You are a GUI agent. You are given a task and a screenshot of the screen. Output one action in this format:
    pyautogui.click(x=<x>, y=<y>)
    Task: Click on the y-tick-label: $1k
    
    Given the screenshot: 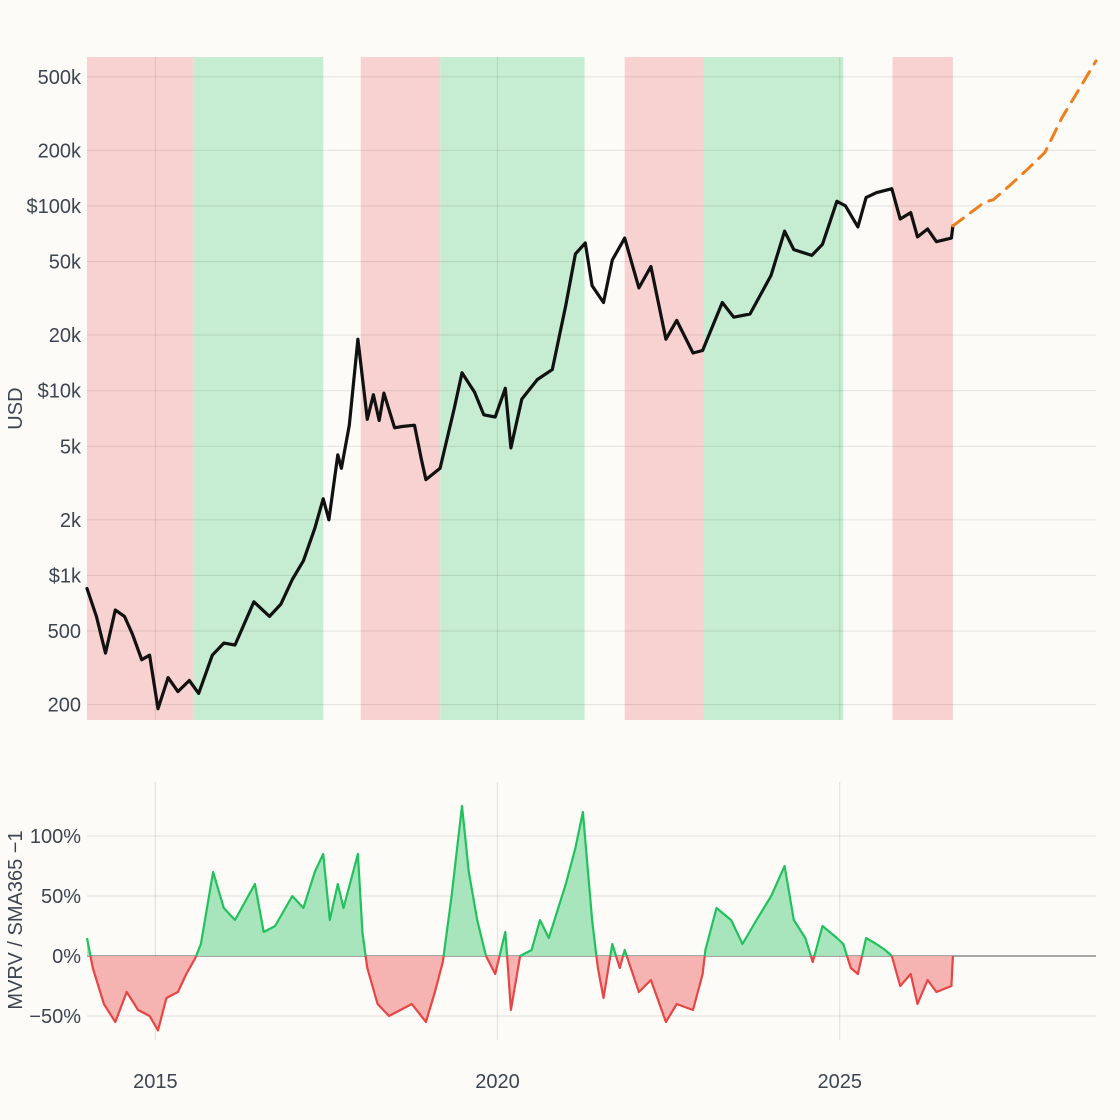 What is the action you would take?
    pyautogui.click(x=65, y=576)
    